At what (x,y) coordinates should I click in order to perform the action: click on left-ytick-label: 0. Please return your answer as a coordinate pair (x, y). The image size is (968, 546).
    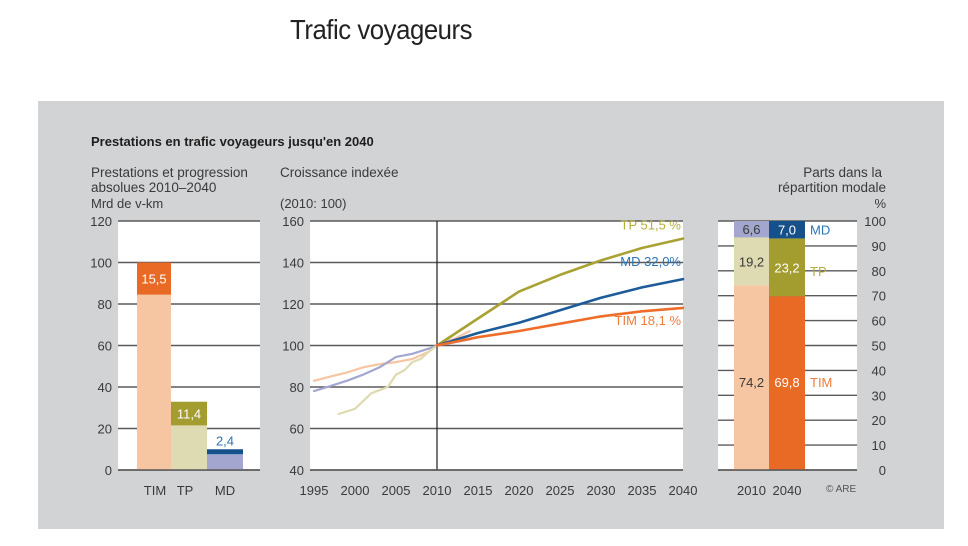
    Looking at the image, I should click on (108, 470).